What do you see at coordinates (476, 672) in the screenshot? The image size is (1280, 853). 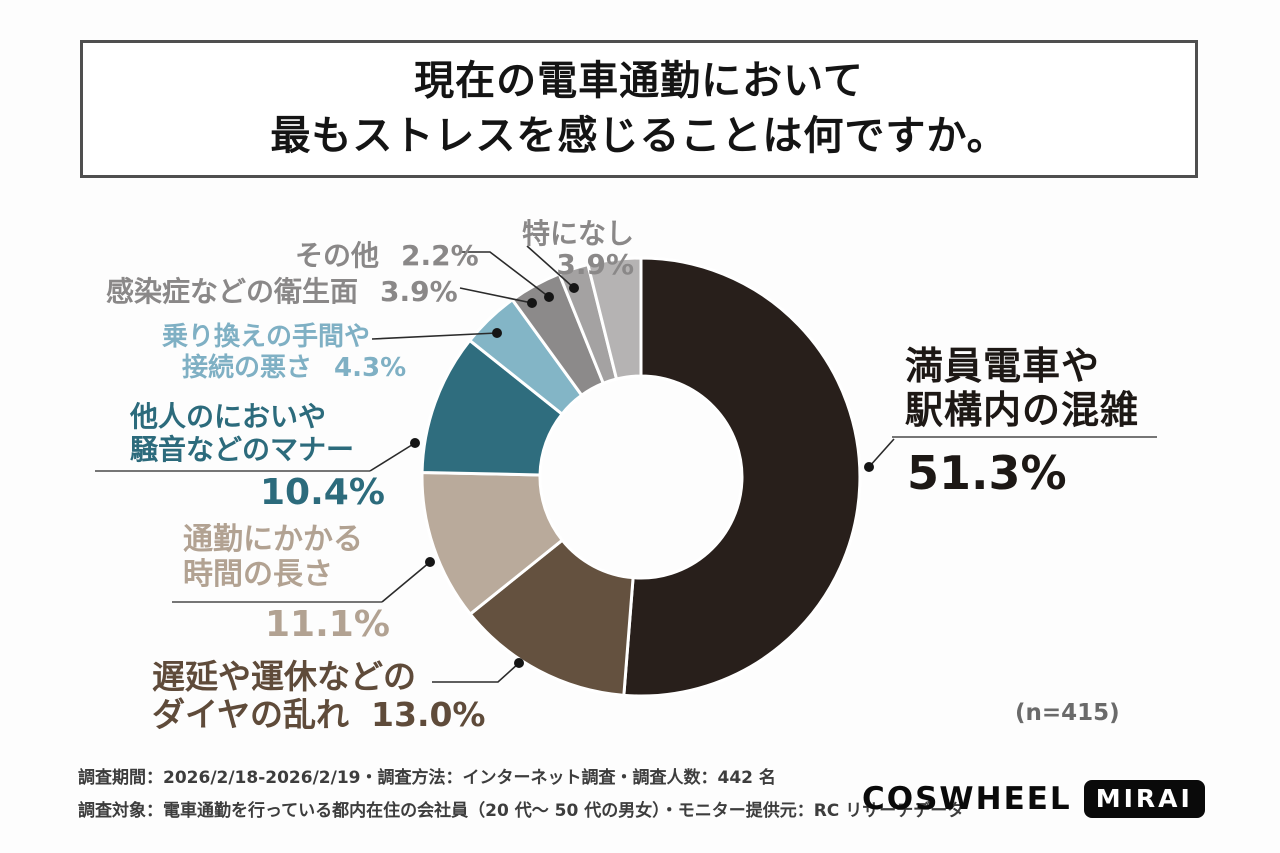 I see `leader-schedule` at bounding box center [476, 672].